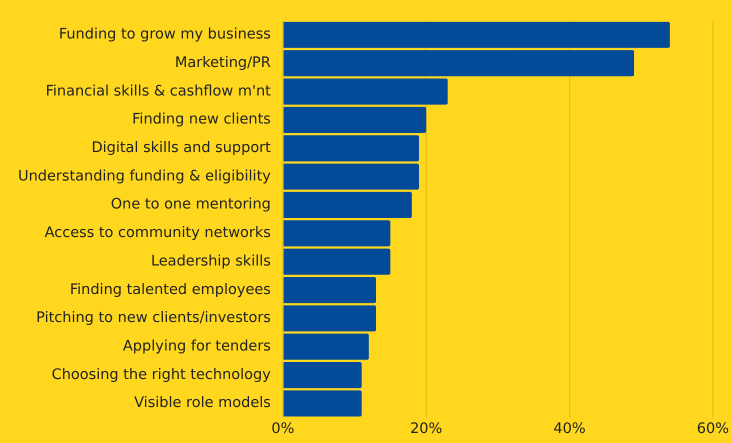  I want to click on y-tick-label: Marketing/PR, so click(222, 62).